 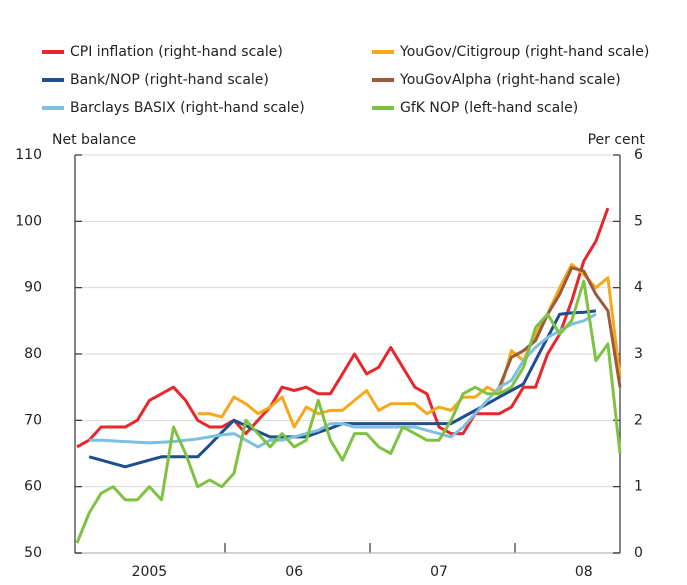 I want to click on series-line, so click(x=559, y=327).